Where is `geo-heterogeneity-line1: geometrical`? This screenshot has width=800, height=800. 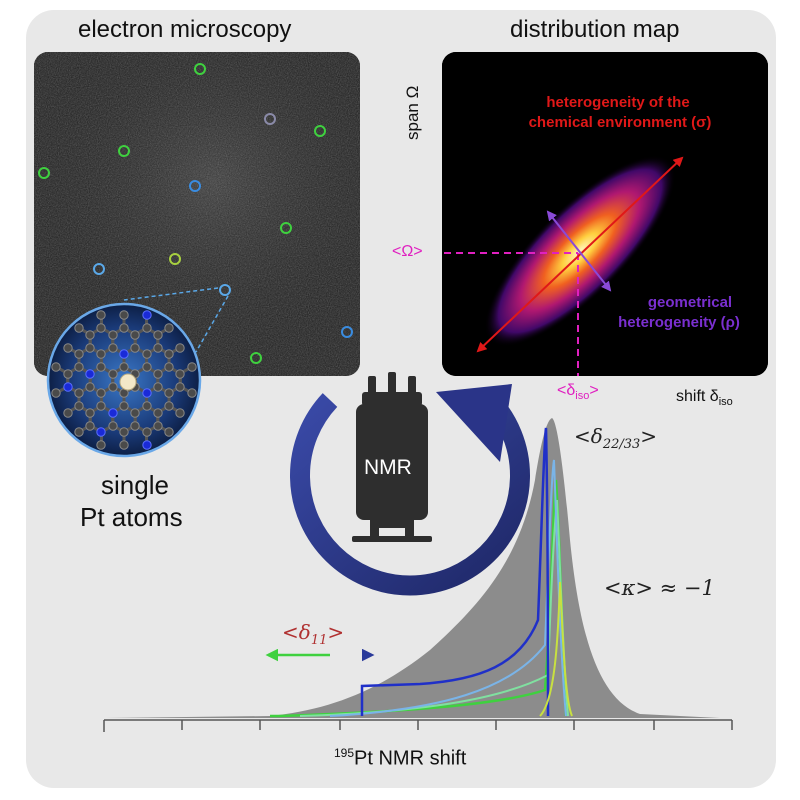
geo-heterogeneity-line1: geometrical is located at coordinates (690, 302).